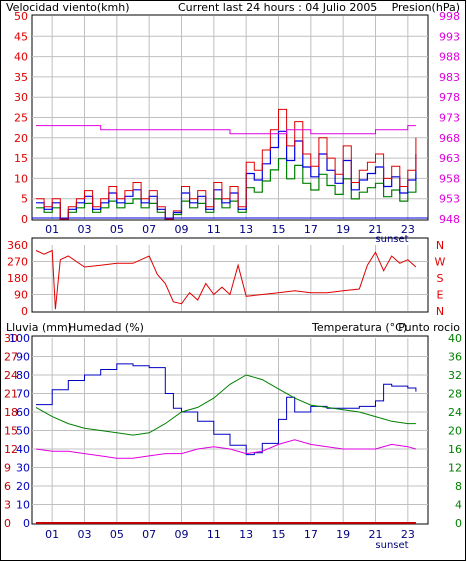 The width and height of the screenshot is (467, 562). What do you see at coordinates (449, 138) in the screenshot?
I see `pressure-ytick-4: 968` at bounding box center [449, 138].